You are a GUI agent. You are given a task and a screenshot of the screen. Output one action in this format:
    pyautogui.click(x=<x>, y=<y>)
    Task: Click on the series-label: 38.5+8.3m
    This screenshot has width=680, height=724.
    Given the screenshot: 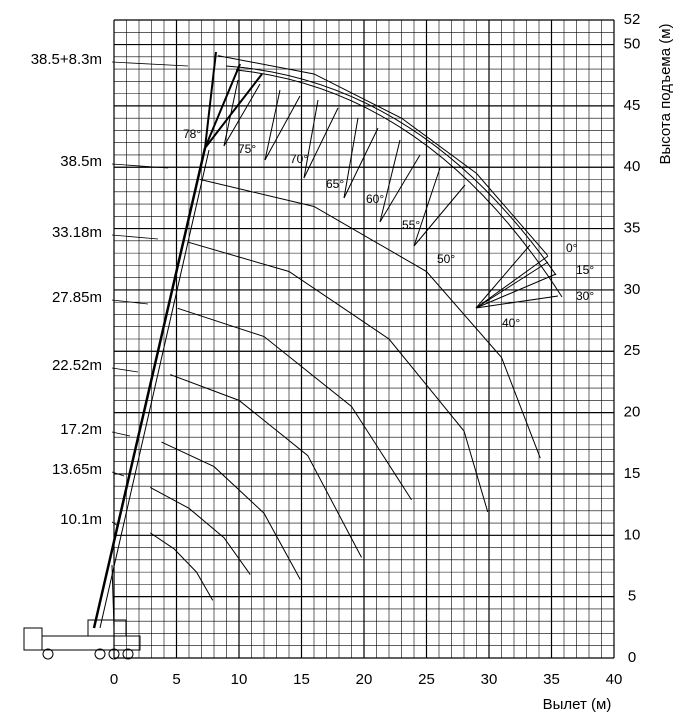 What is the action you would take?
    pyautogui.click(x=66, y=59)
    